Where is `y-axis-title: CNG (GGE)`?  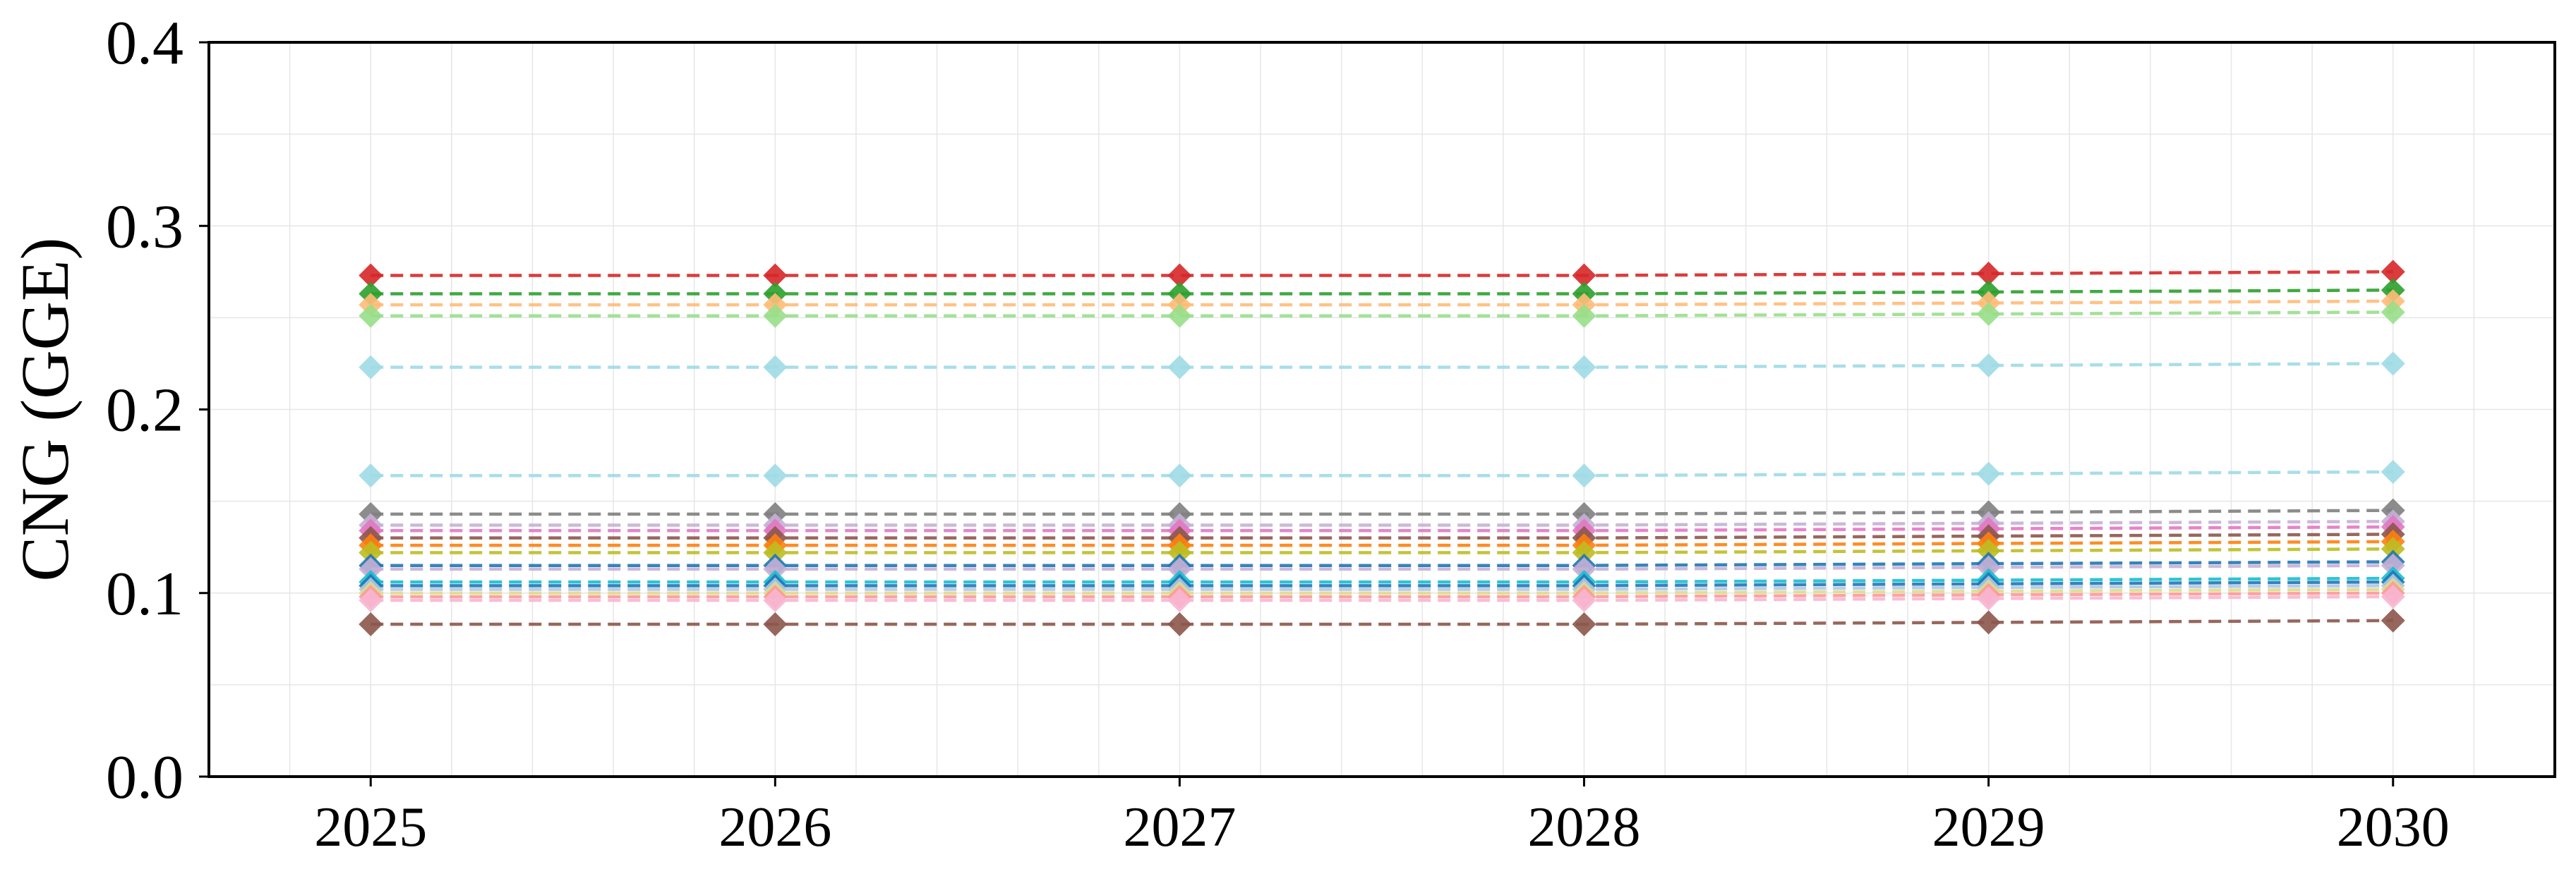
y-axis-title: CNG (GGE) is located at coordinates (45, 410).